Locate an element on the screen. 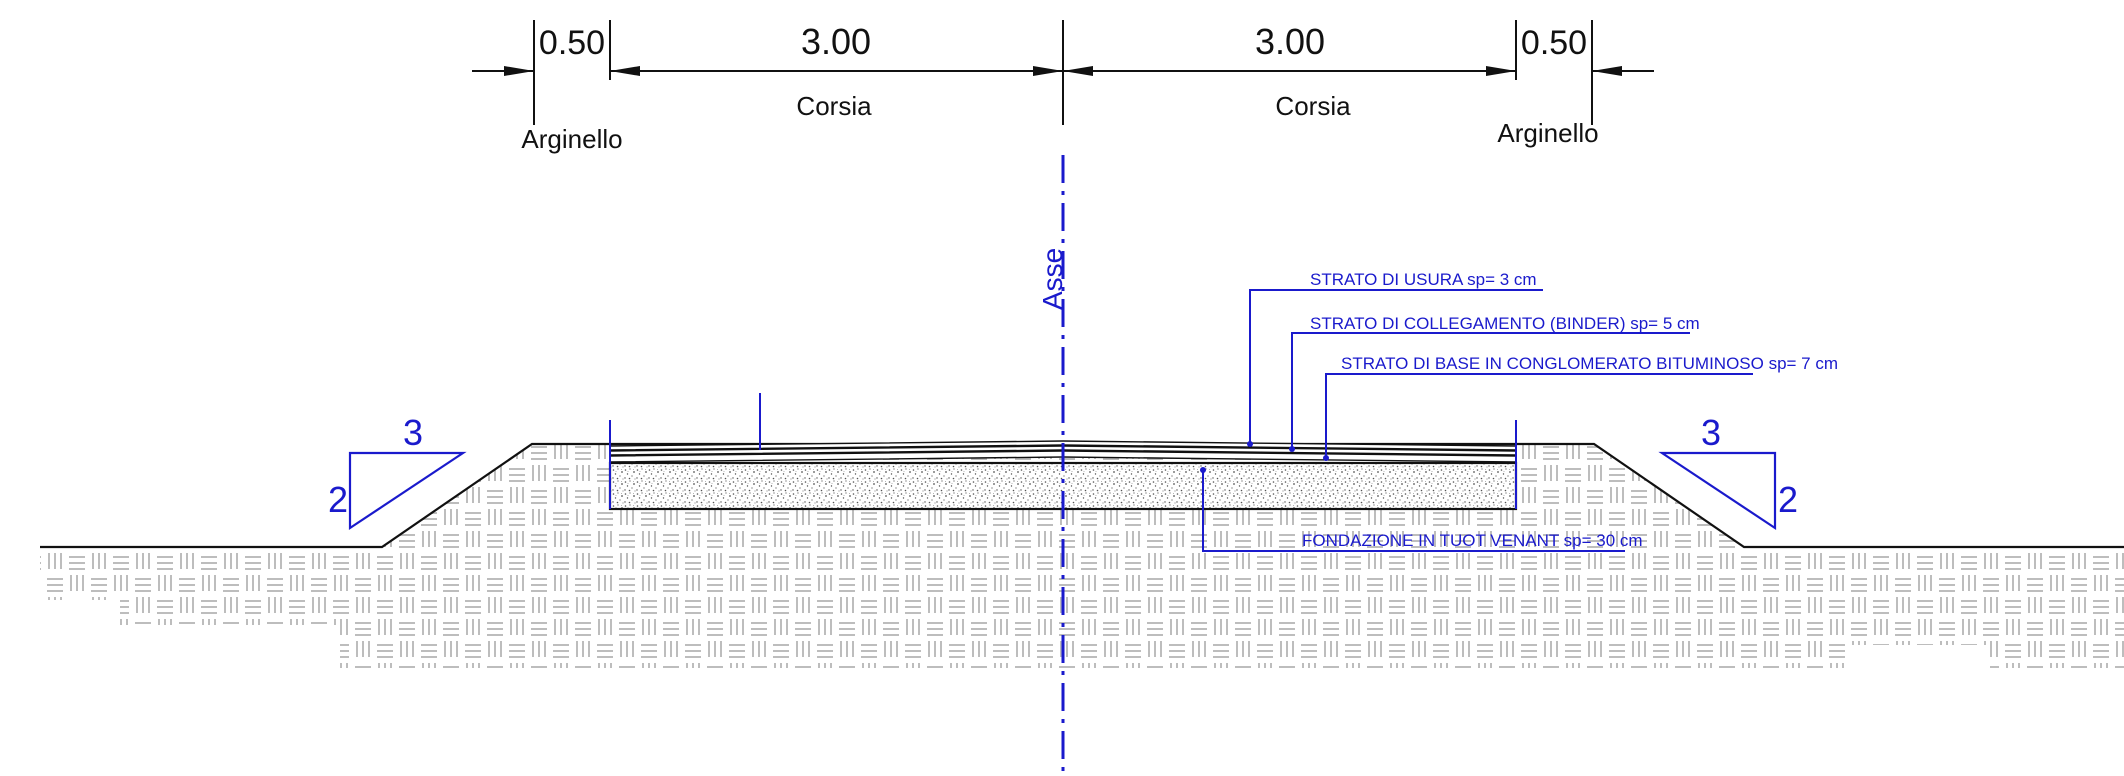  label-usura: STRATO DI USURA sp= 3 cm is located at coordinates (1423, 279).